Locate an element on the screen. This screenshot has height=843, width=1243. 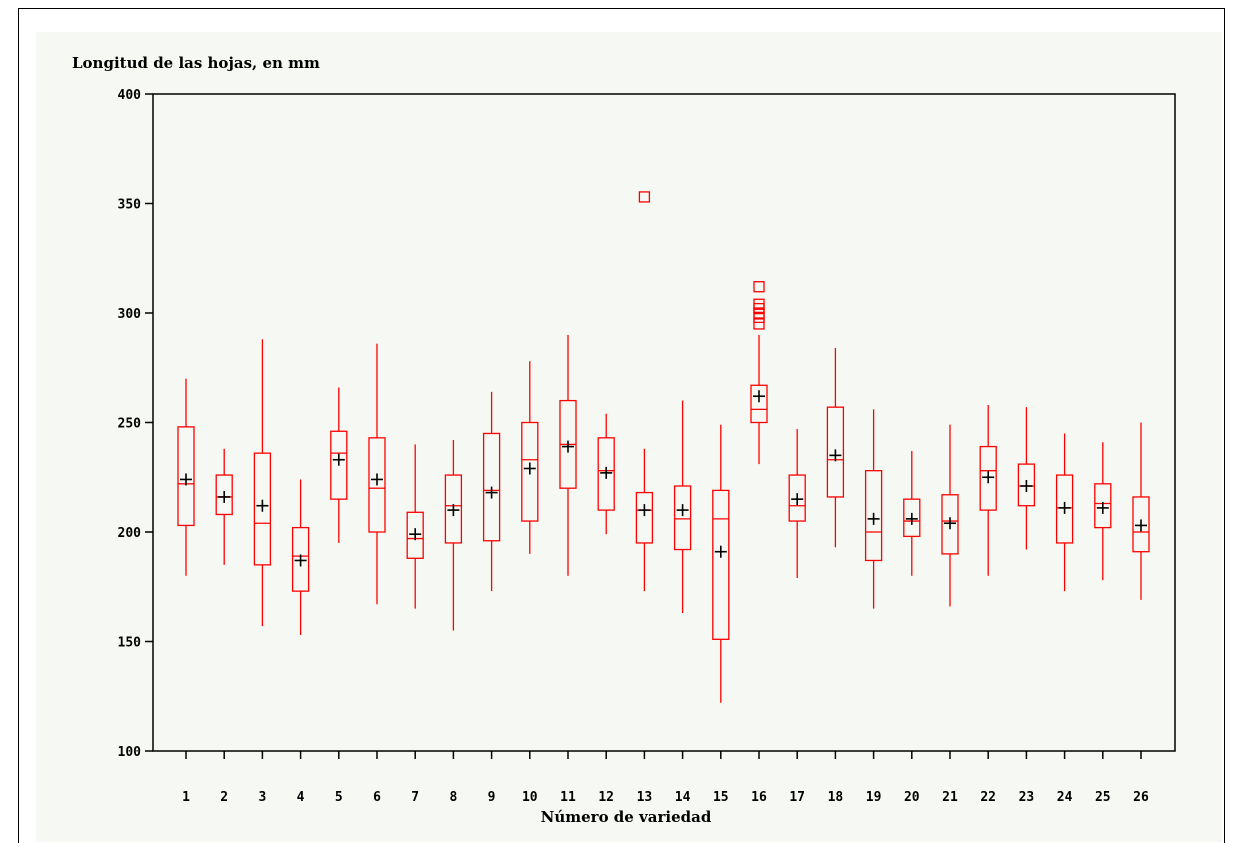
x-tick-label-12: 12 is located at coordinates (606, 797).